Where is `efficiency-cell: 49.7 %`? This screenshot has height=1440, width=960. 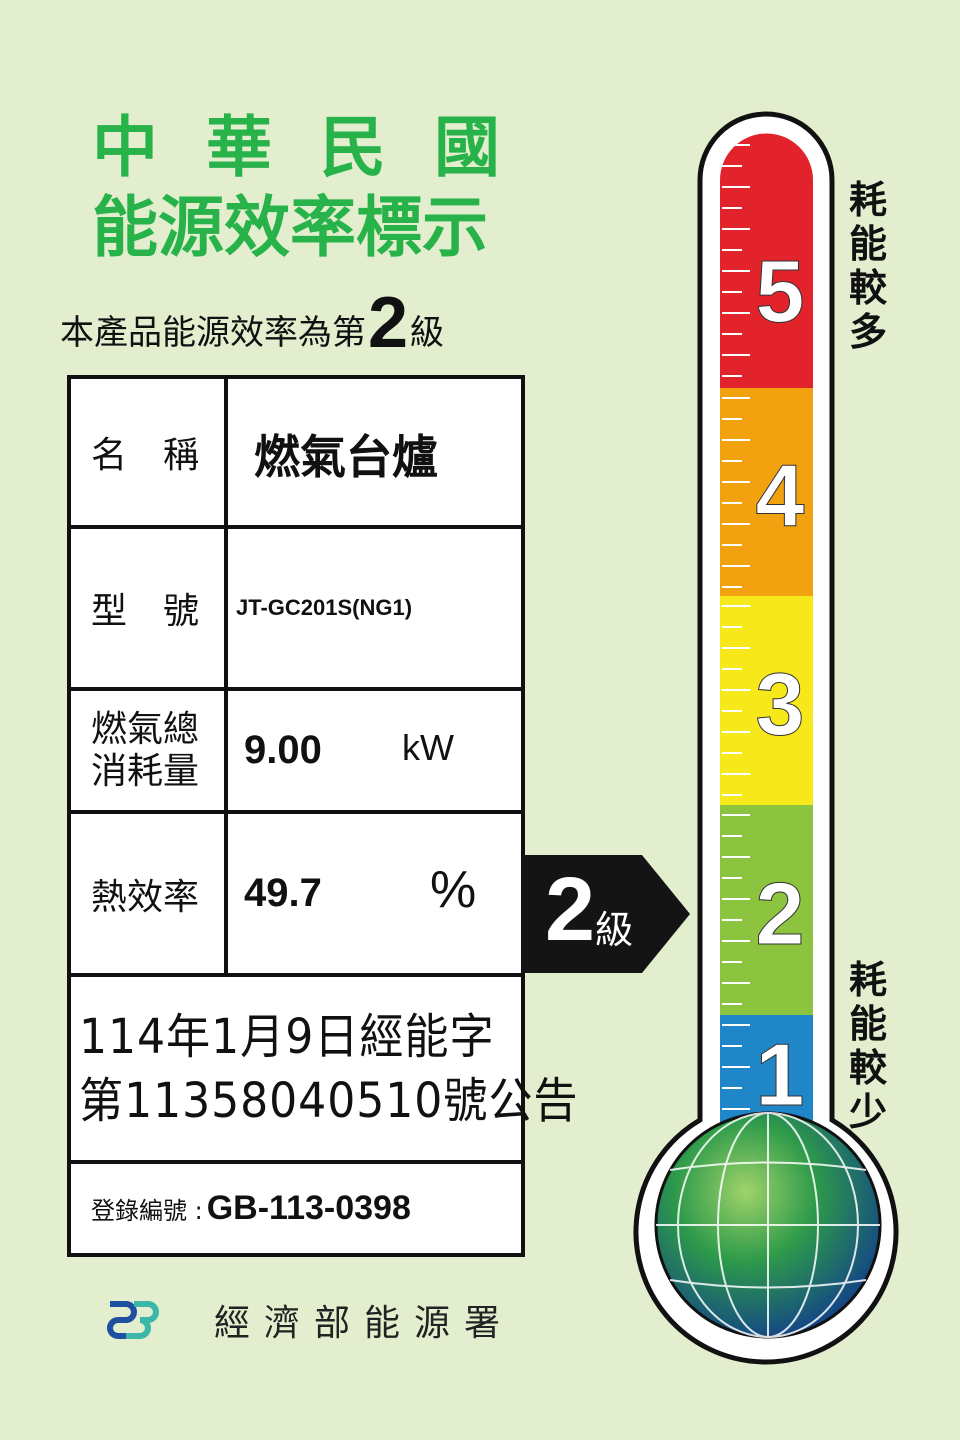
efficiency-cell: 49.7 % is located at coordinates (376, 893).